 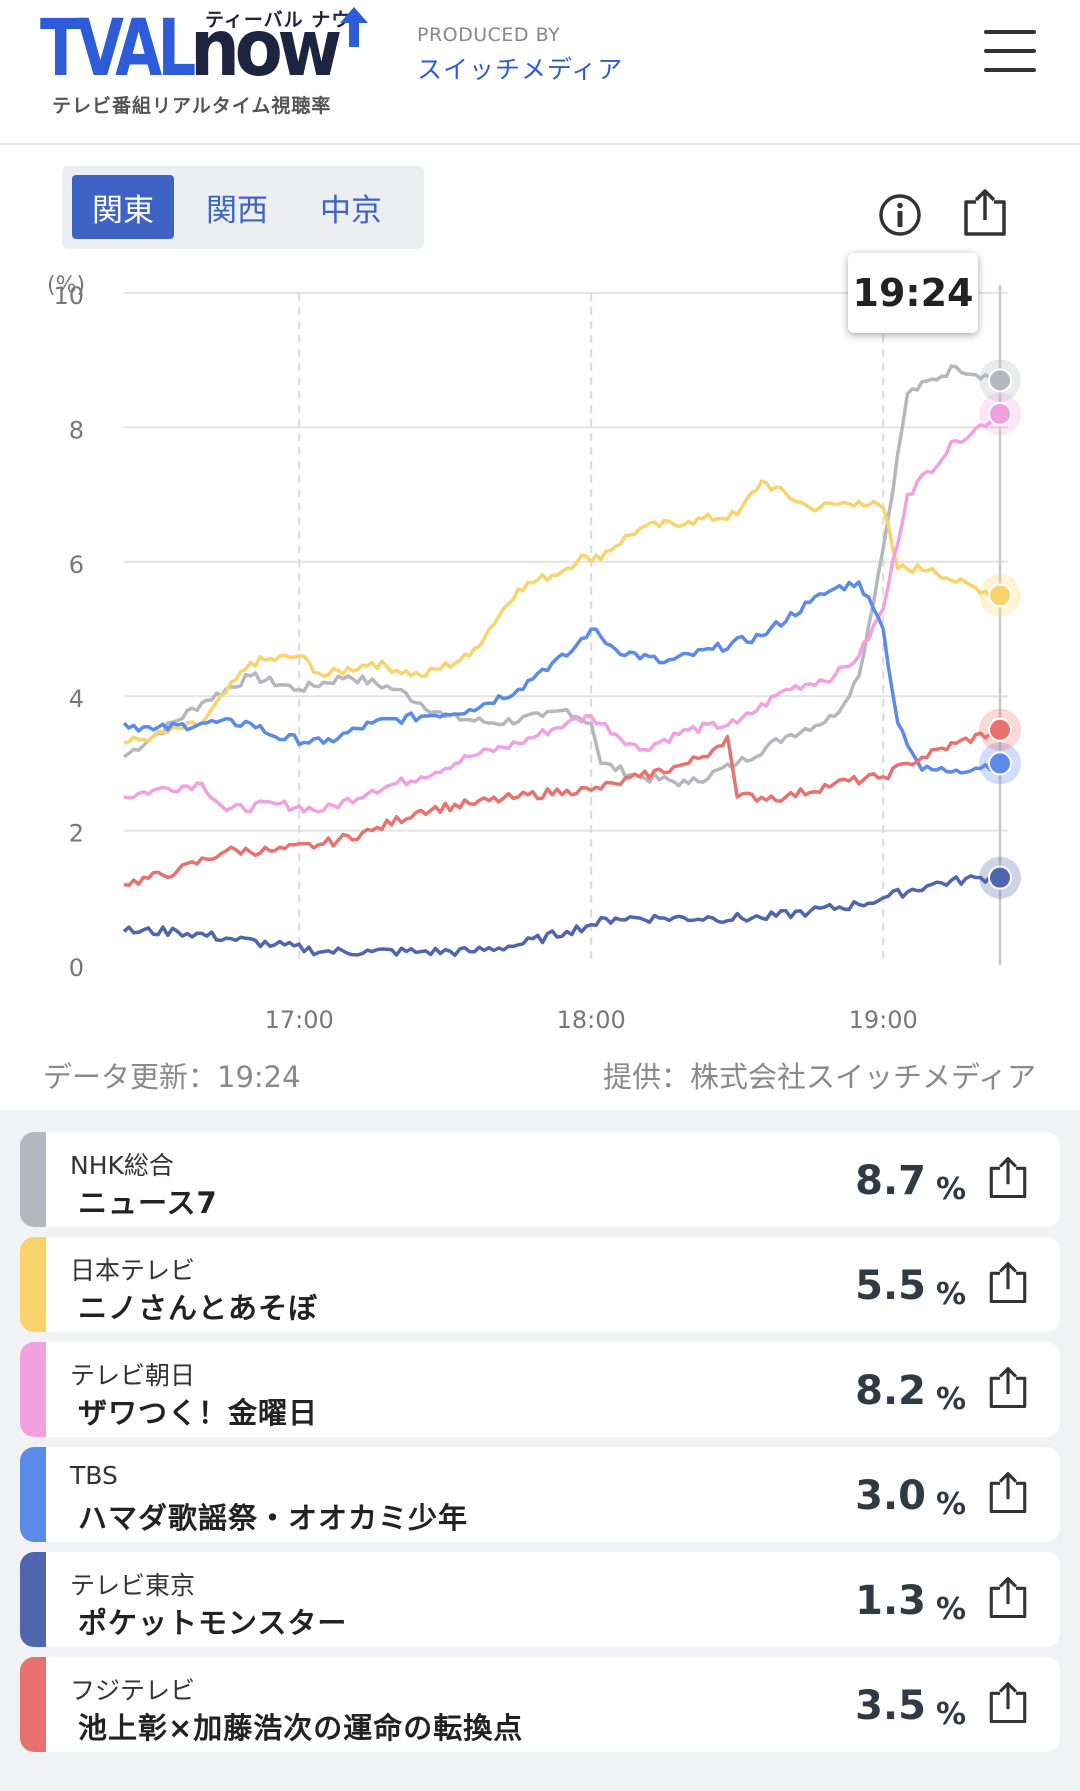 I want to click on logo-kana: ティーバル ナウ, so click(x=278, y=20).